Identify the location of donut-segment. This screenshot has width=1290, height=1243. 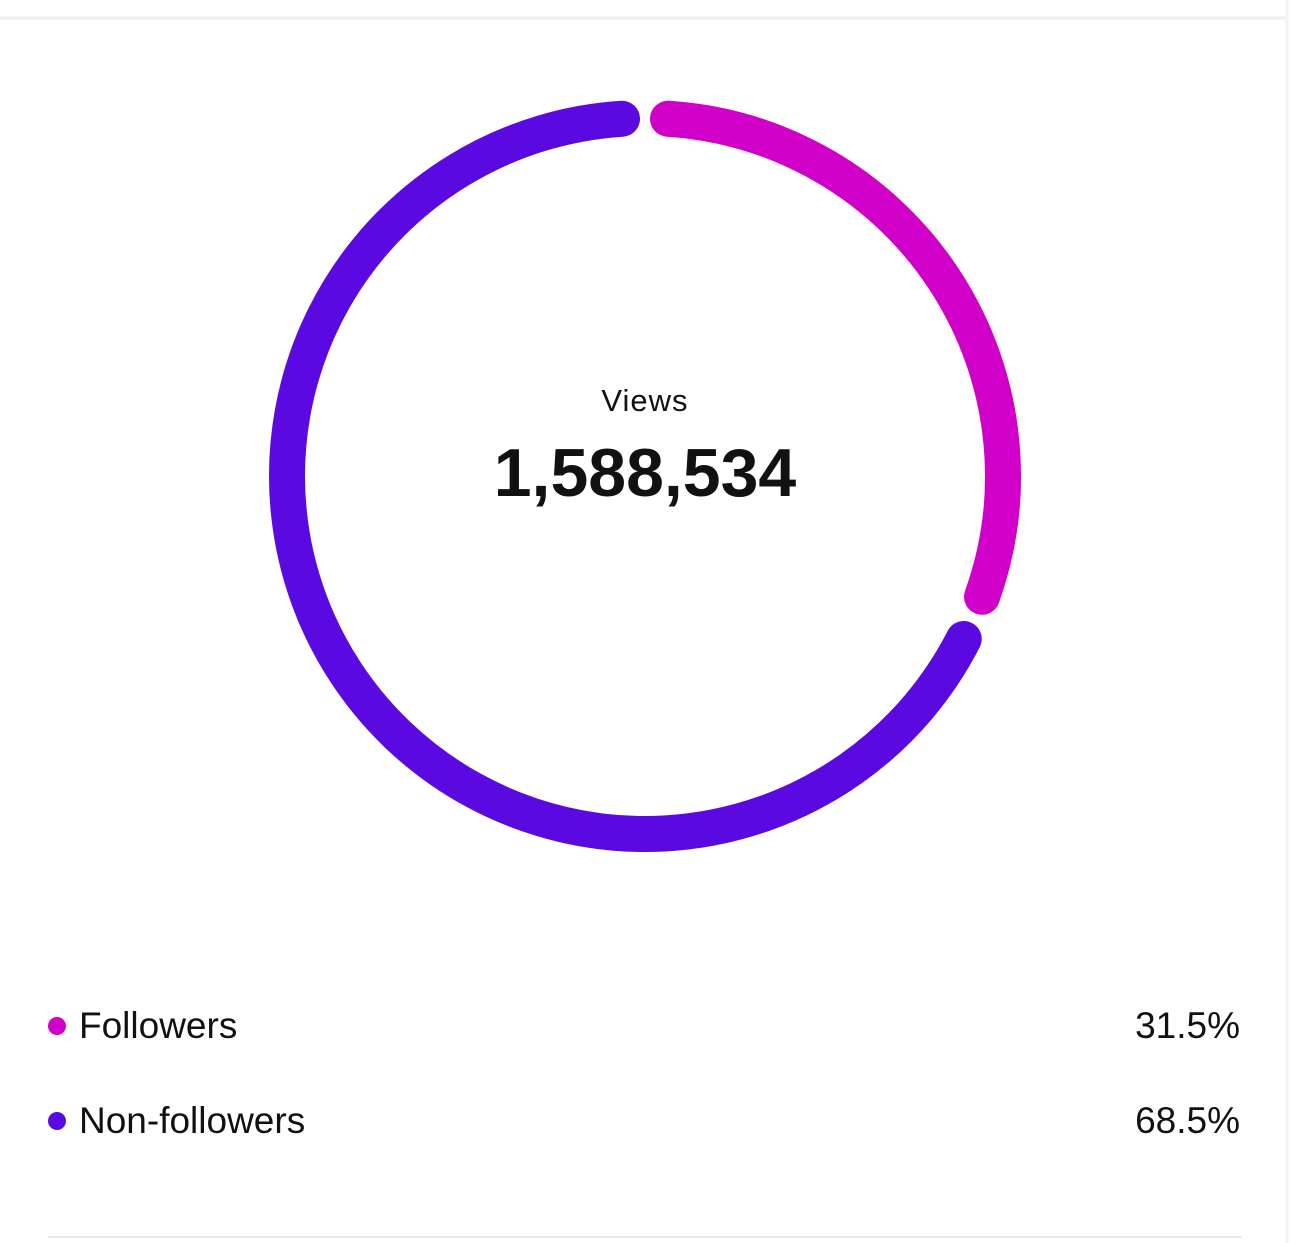
(835, 357).